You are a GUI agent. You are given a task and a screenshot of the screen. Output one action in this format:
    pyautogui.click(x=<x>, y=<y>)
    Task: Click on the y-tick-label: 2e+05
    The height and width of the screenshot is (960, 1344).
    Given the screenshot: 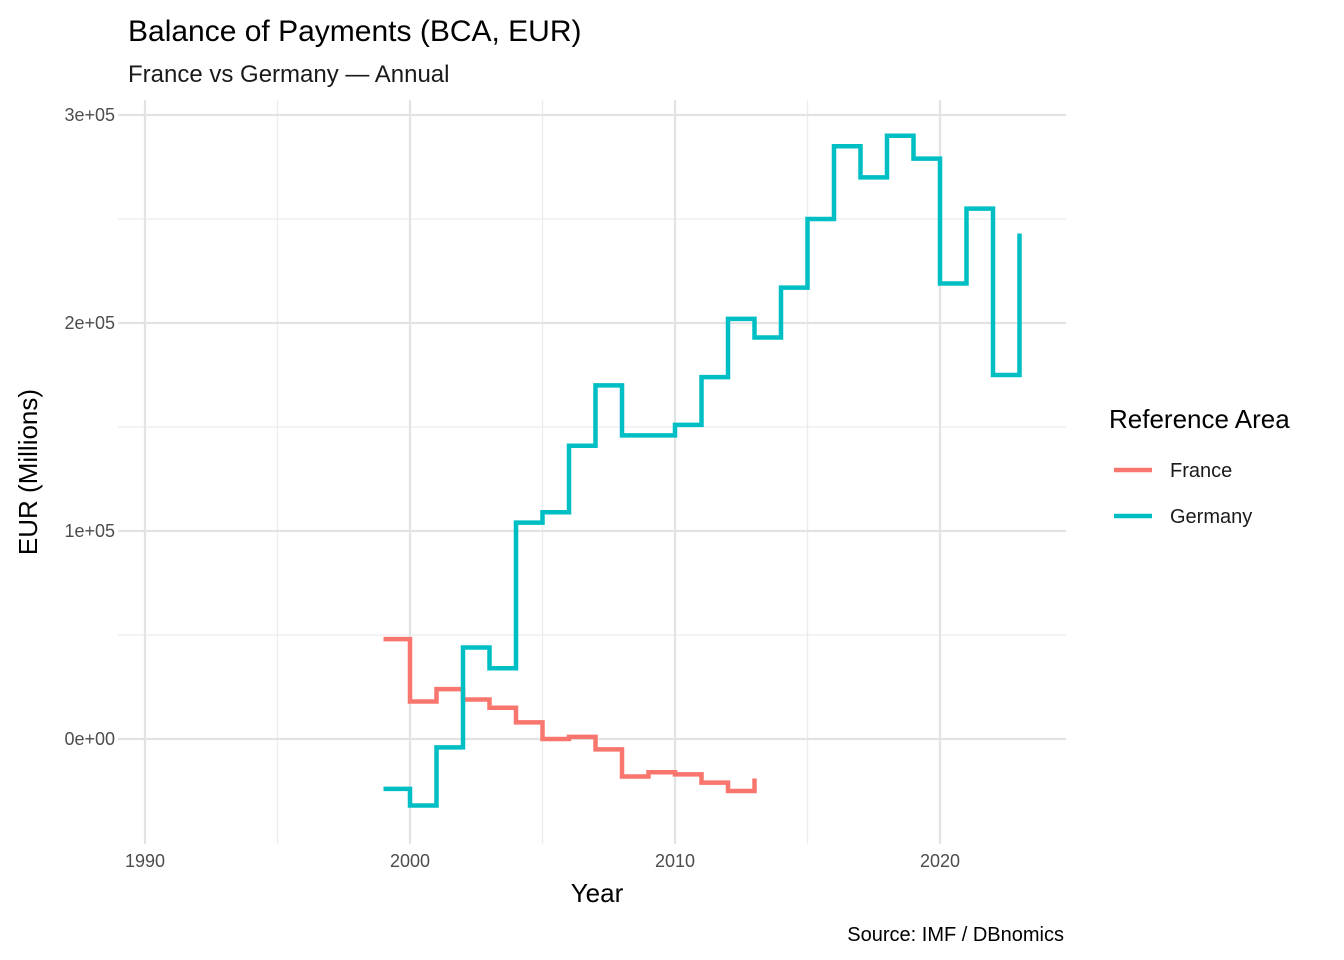 What is the action you would take?
    pyautogui.click(x=89, y=323)
    